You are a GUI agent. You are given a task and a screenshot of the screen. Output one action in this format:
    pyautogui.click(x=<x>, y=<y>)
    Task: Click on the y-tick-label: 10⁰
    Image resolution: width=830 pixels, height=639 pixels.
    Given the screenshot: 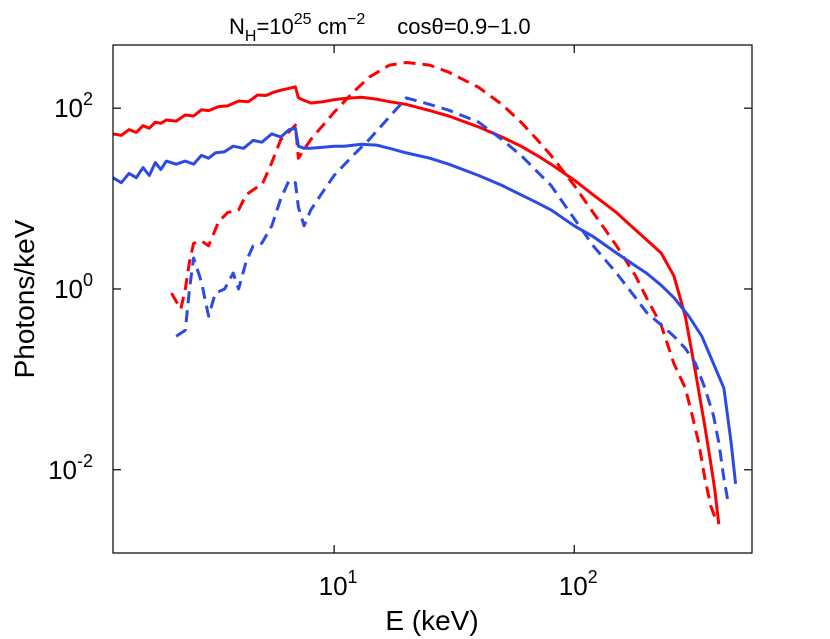 What is the action you would take?
    pyautogui.click(x=73, y=287)
    